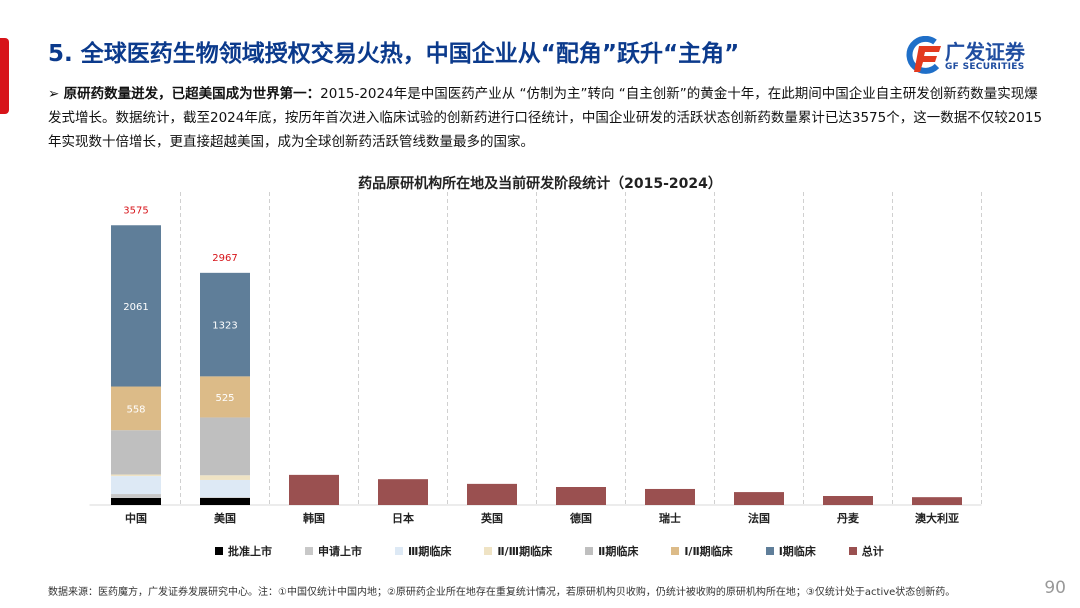 Image resolution: width=1080 pixels, height=608 pixels. Describe the element at coordinates (250, 551) in the screenshot. I see `legend-label: 批准上市` at that location.